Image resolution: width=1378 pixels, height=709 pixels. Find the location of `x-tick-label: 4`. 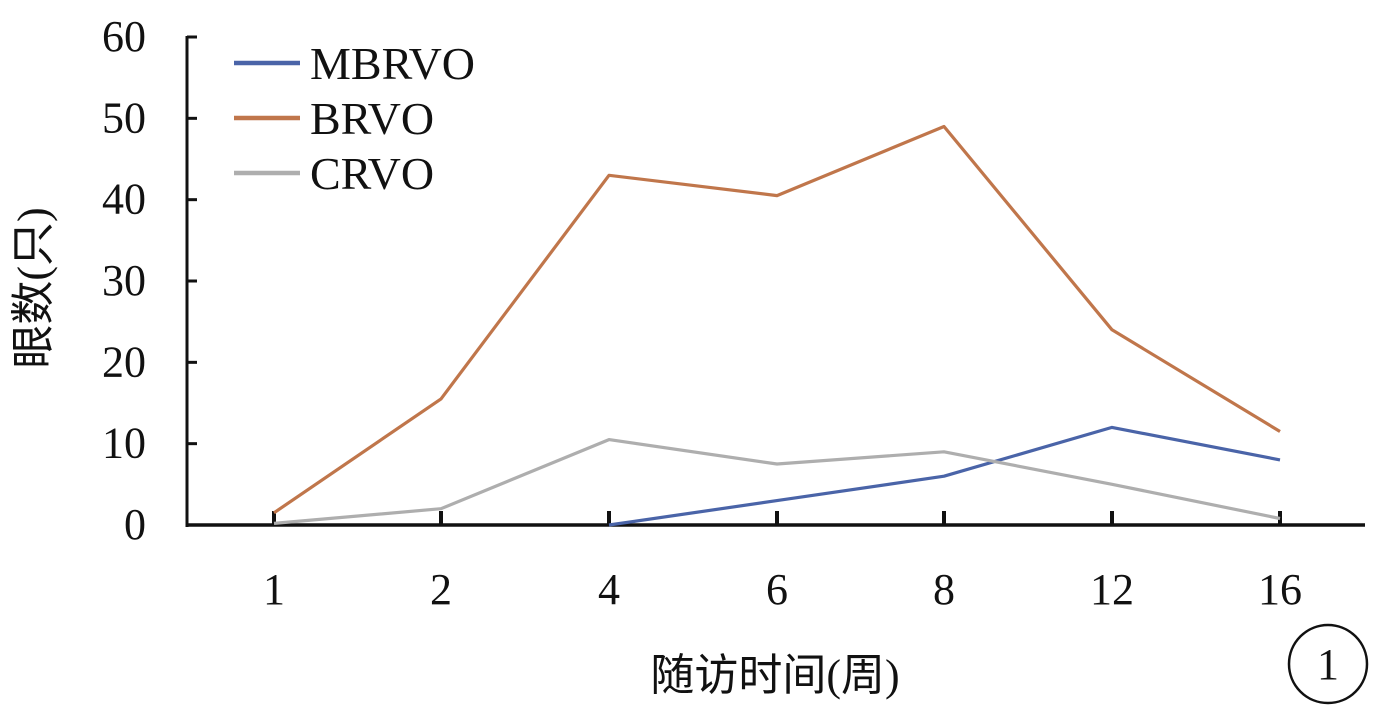

x-tick-label: 4 is located at coordinates (609, 589).